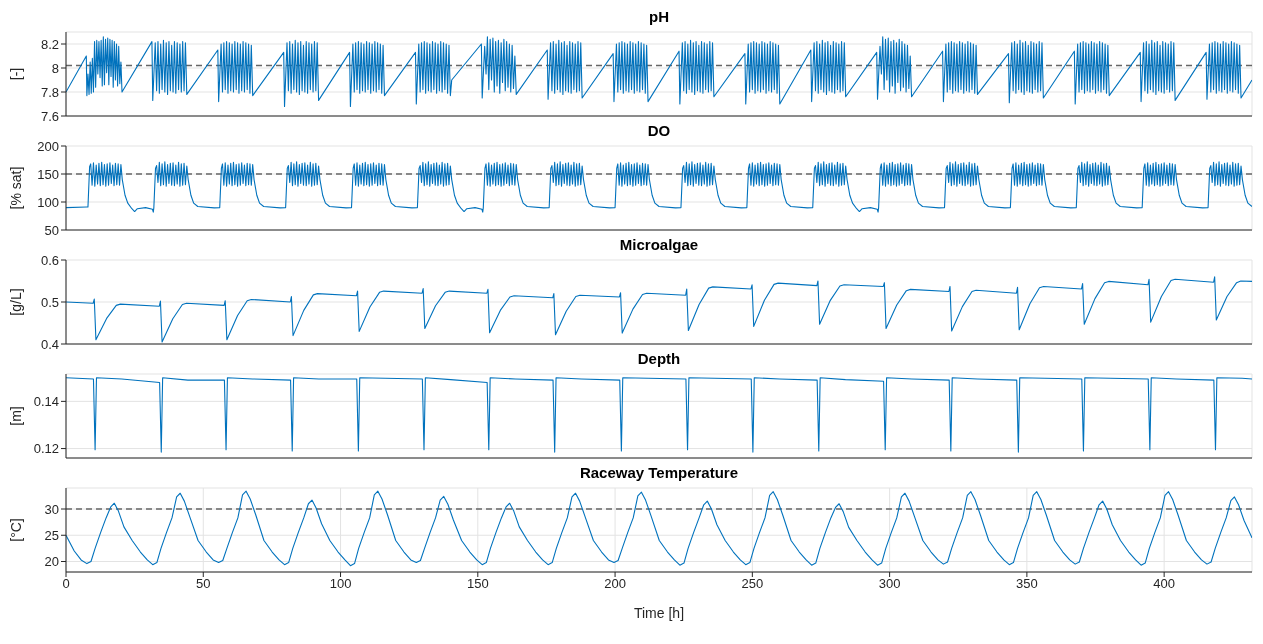  I want to click on chart-title: Raceway Temperature, so click(659, 473).